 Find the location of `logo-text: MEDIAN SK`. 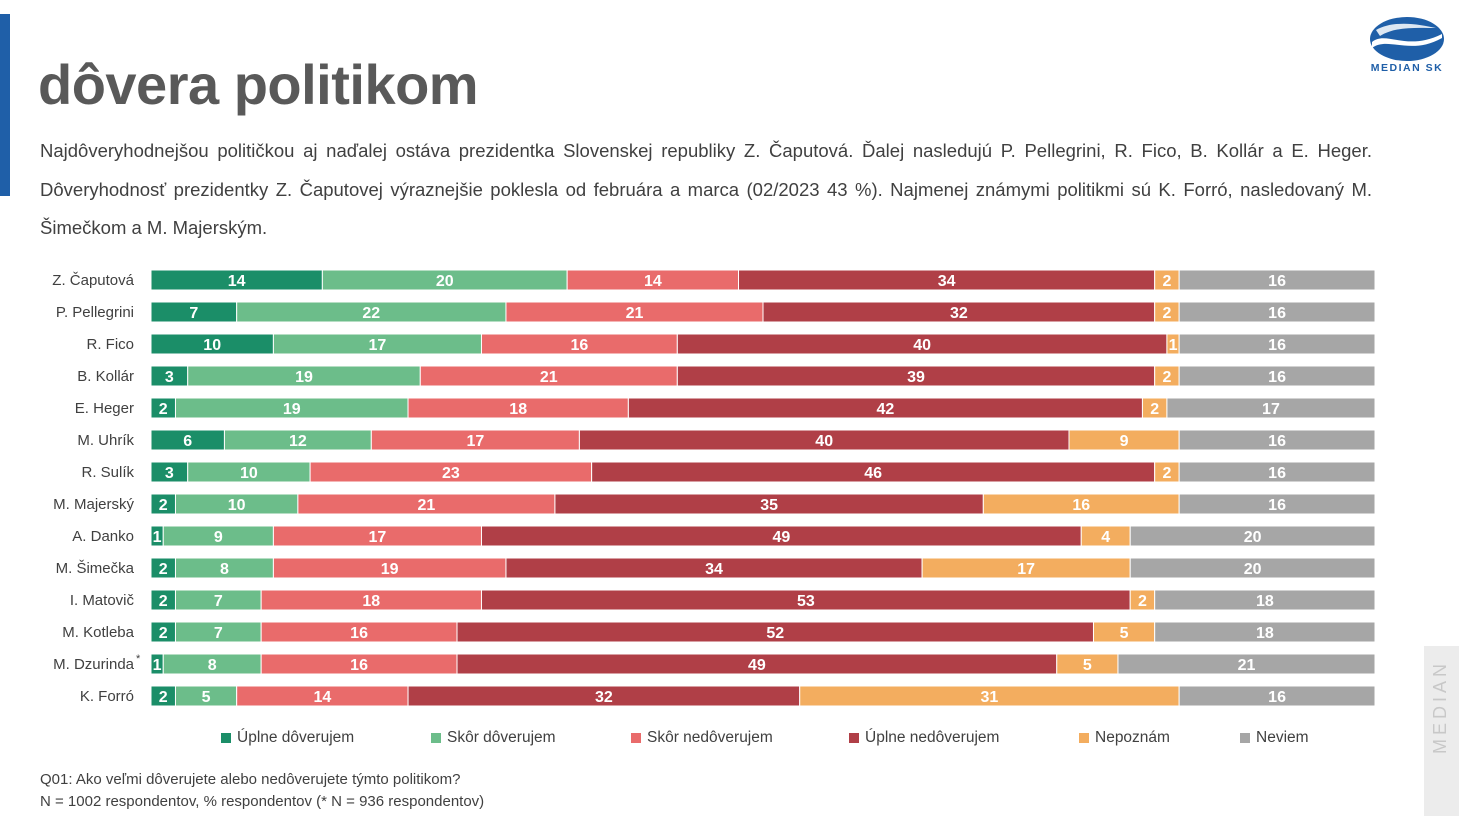

logo-text: MEDIAN SK is located at coordinates (1407, 68).